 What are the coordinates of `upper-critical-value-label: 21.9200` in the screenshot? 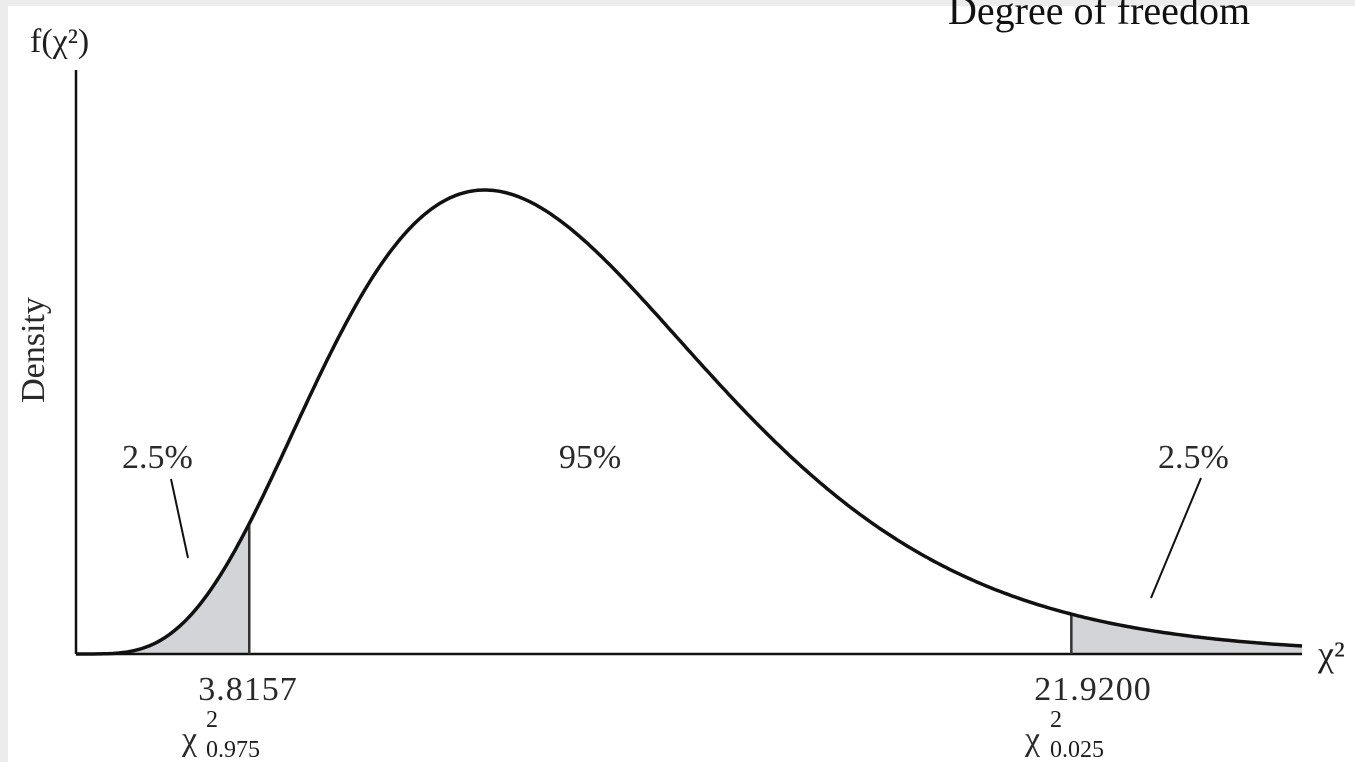 It's located at (1093, 689).